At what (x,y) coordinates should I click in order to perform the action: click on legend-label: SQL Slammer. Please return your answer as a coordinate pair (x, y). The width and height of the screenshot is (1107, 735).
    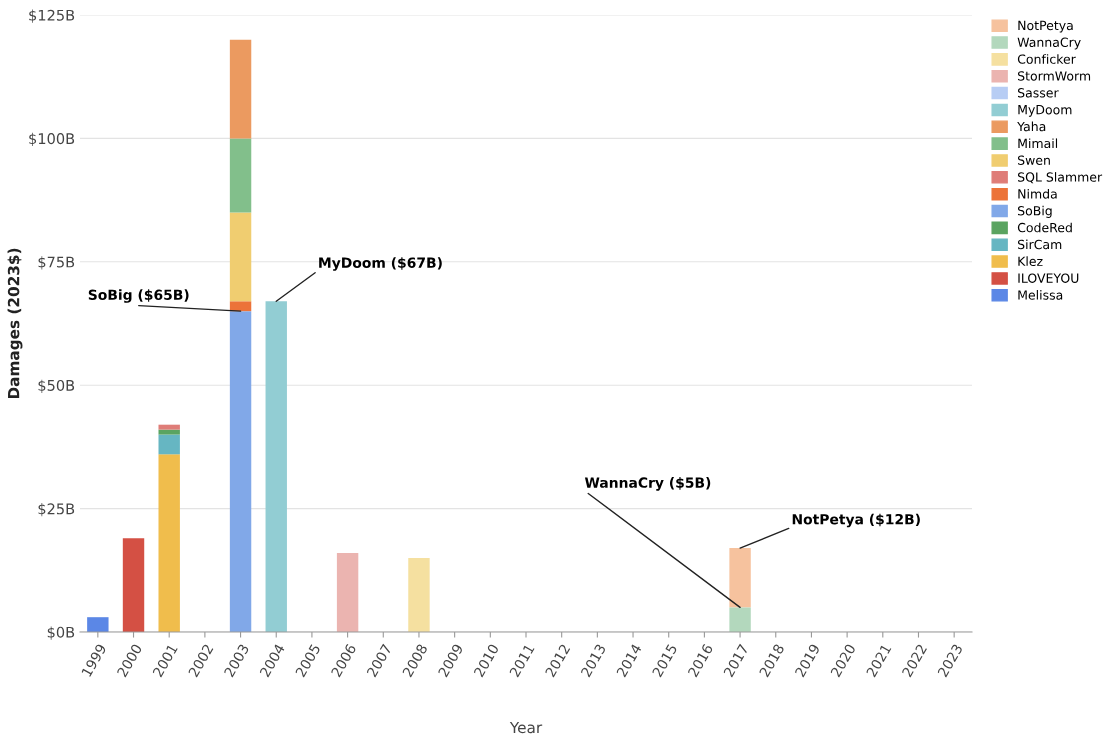
    Looking at the image, I should click on (1060, 178).